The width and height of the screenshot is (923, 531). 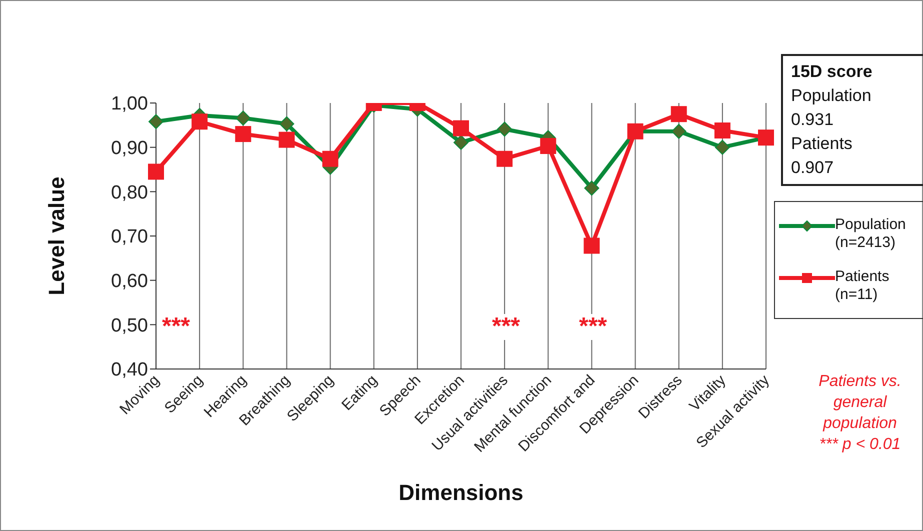 What do you see at coordinates (129, 325) in the screenshot?
I see `y-tick-label: 0,50` at bounding box center [129, 325].